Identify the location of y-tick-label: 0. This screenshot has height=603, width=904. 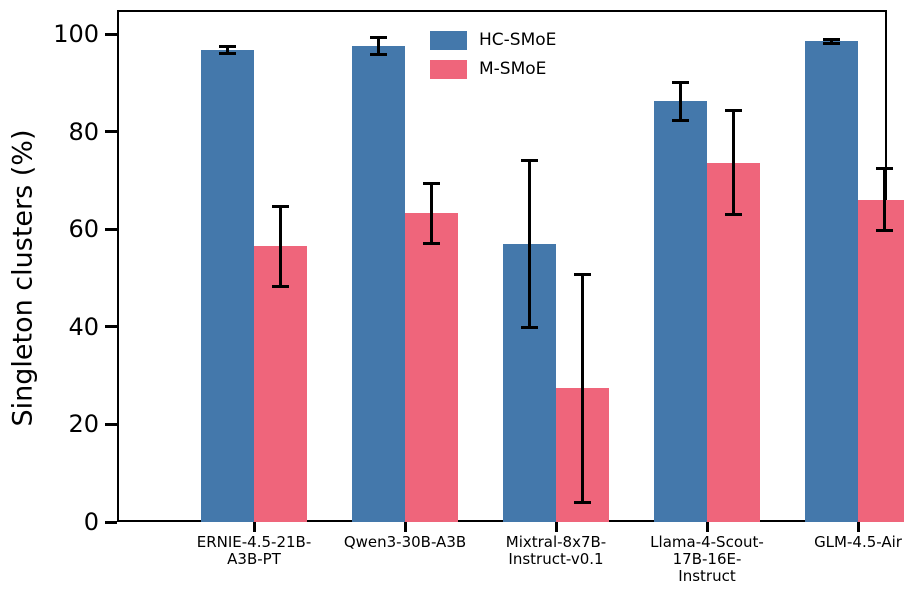
(91, 522).